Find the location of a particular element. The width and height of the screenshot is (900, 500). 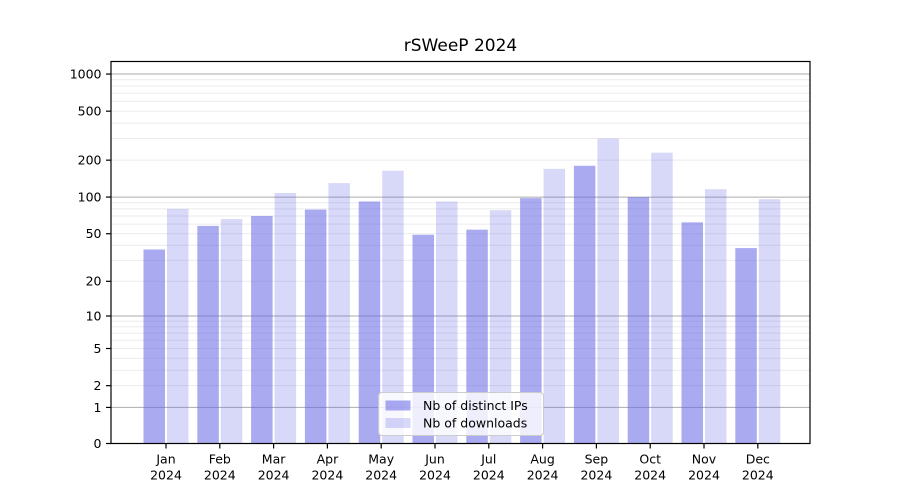

bar-dec-ips is located at coordinates (746, 346).